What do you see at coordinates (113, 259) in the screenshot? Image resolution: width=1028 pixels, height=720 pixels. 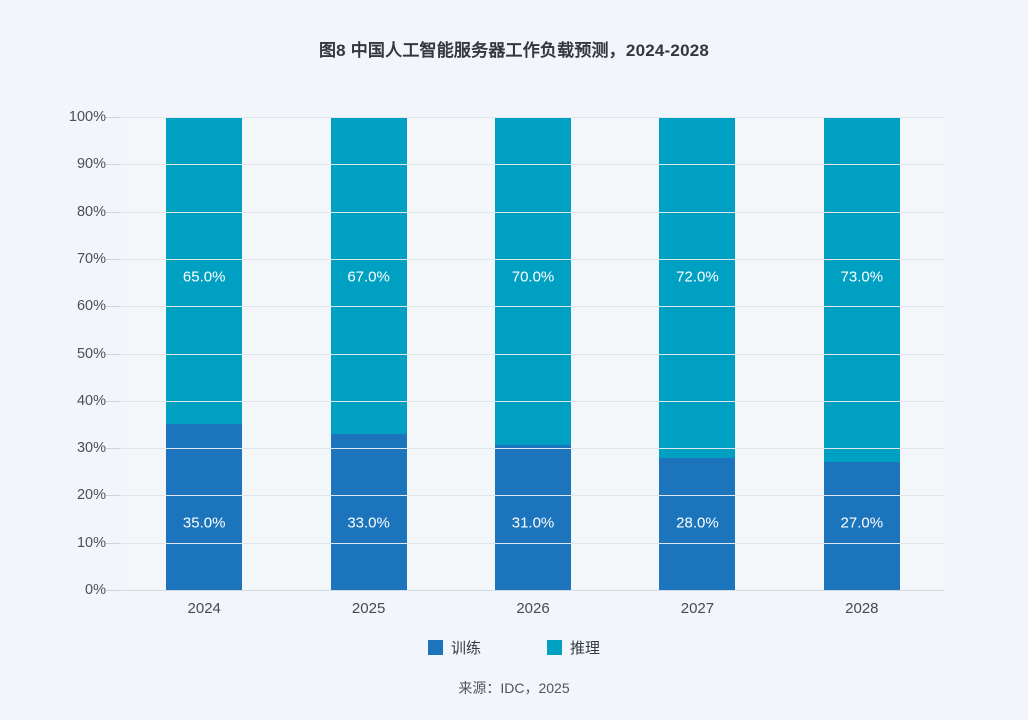 I see `y-tick-70%` at bounding box center [113, 259].